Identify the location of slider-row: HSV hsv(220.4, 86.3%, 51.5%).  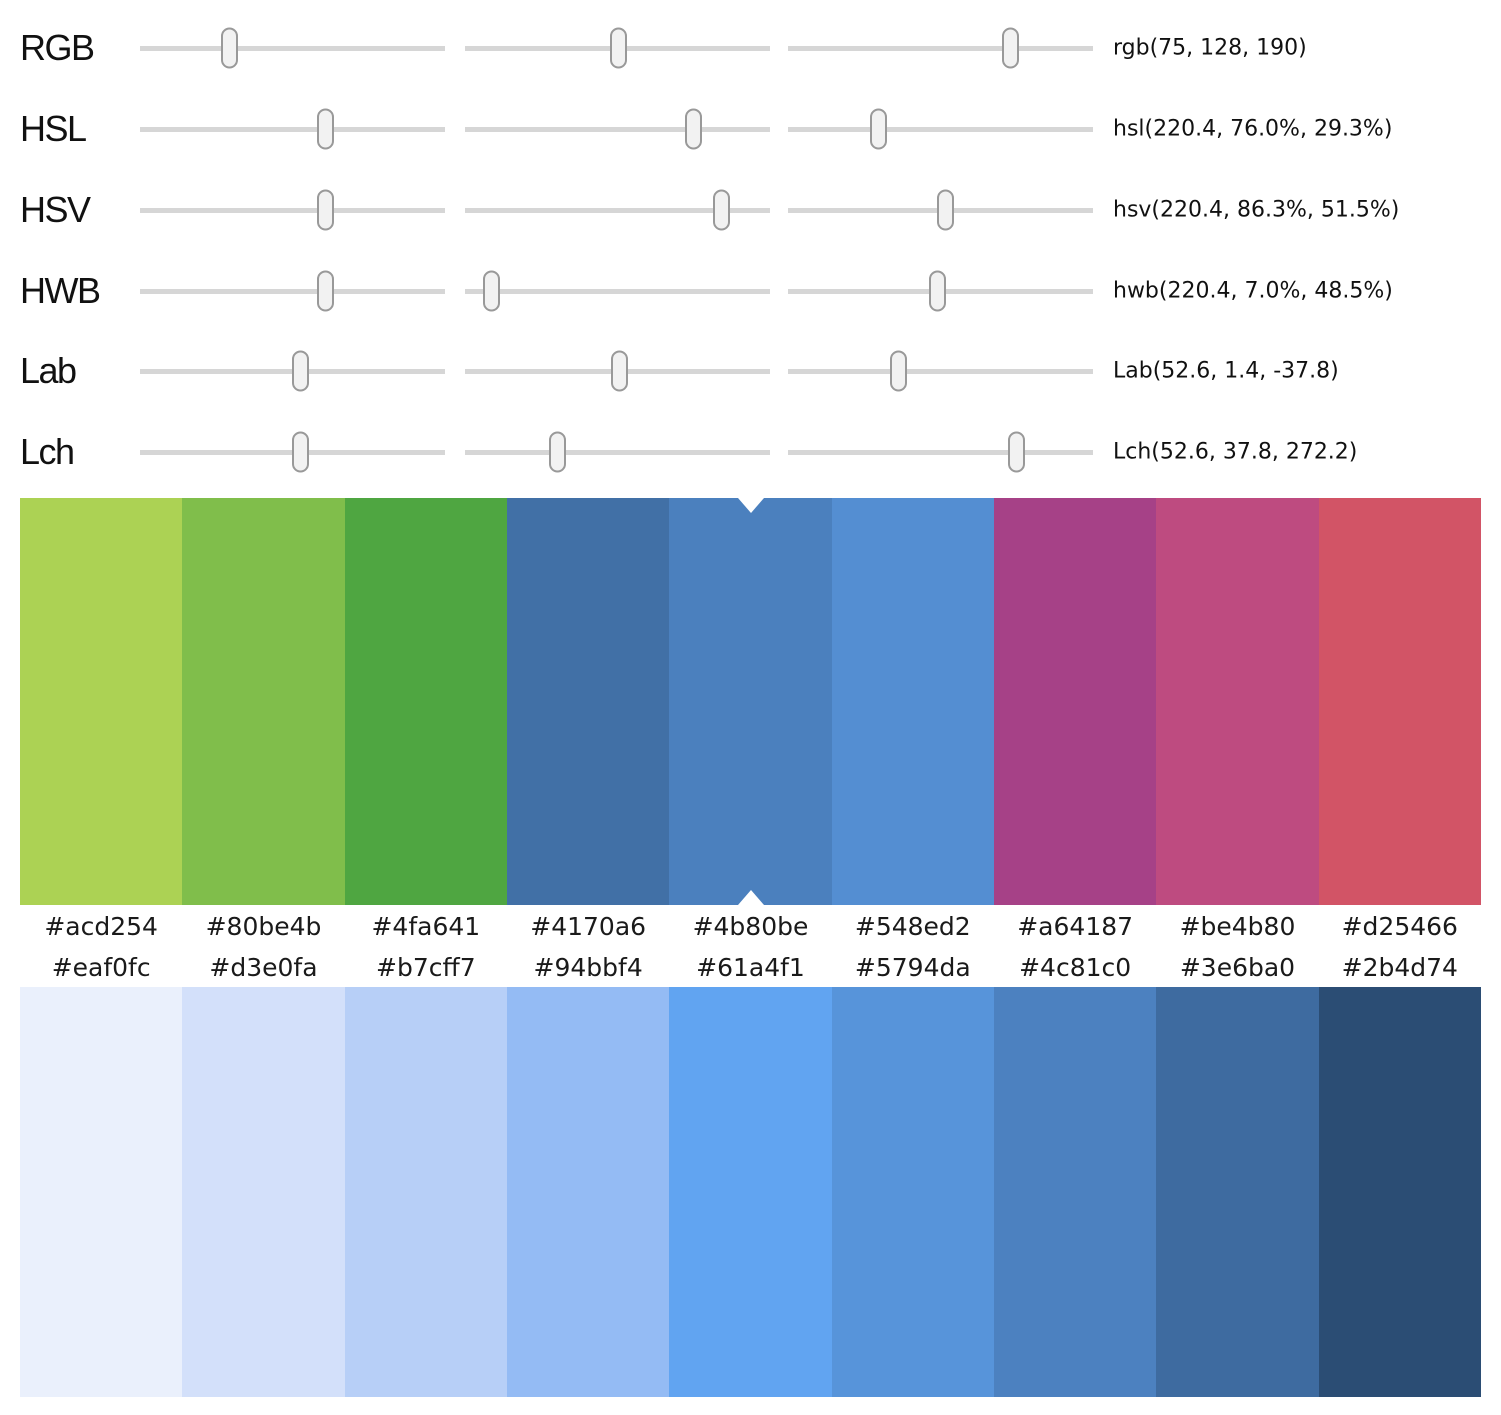
(750, 210).